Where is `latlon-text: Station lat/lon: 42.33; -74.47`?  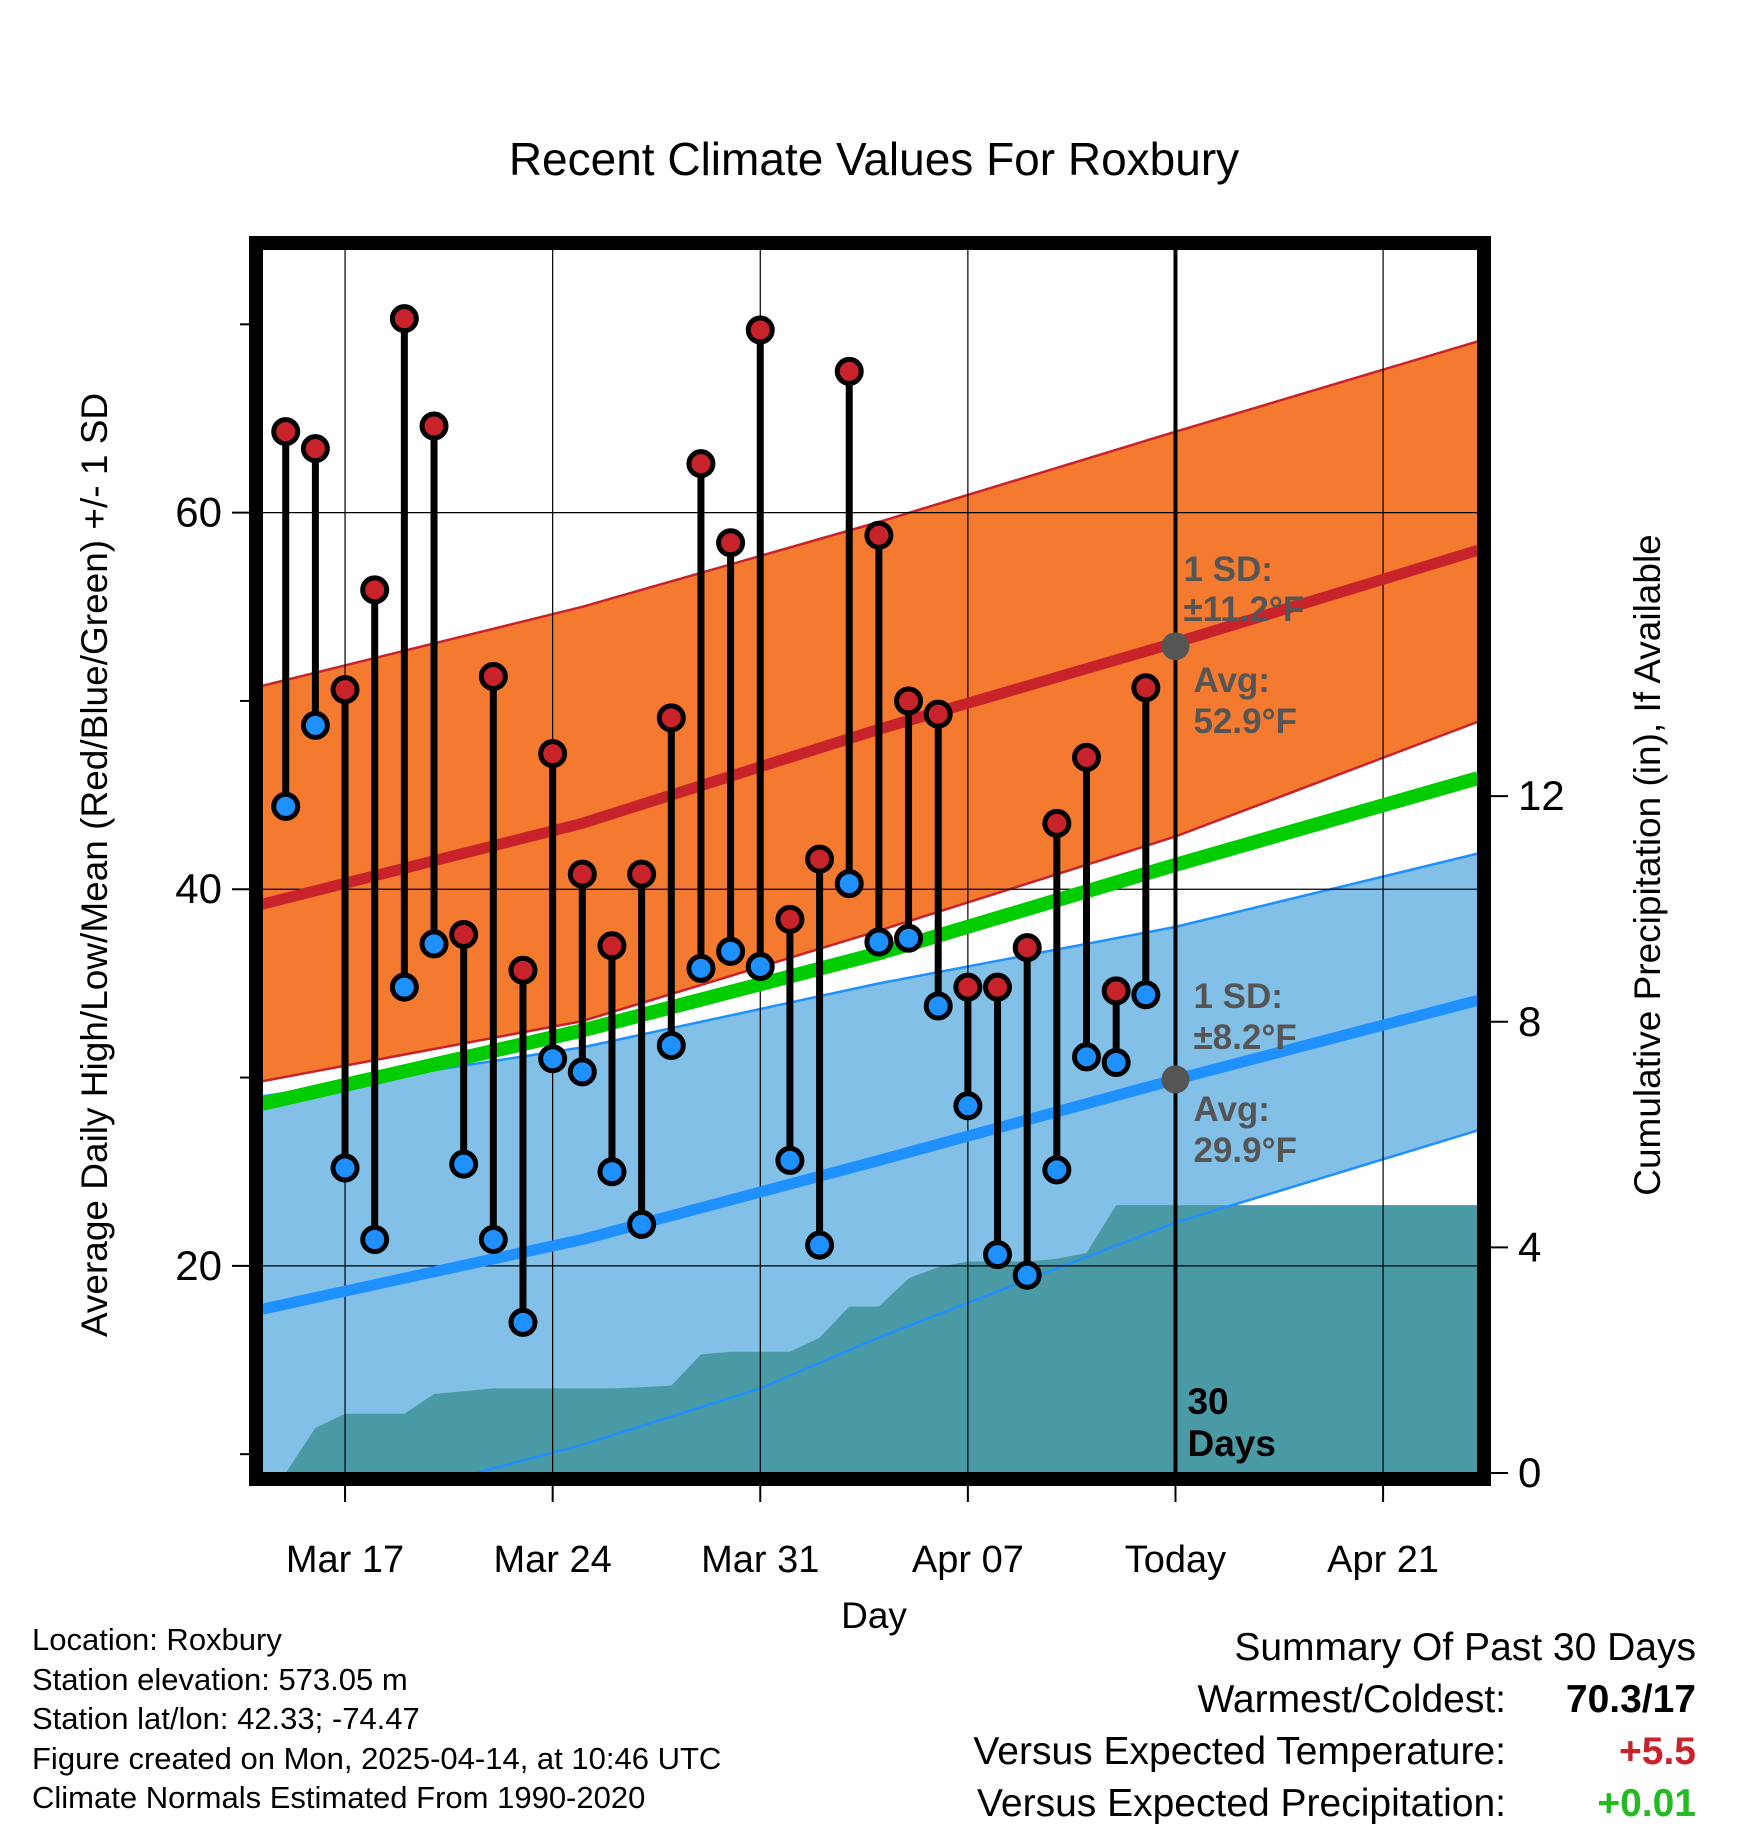
latlon-text: Station lat/lon: 42.33; -74.47 is located at coordinates (226, 1718).